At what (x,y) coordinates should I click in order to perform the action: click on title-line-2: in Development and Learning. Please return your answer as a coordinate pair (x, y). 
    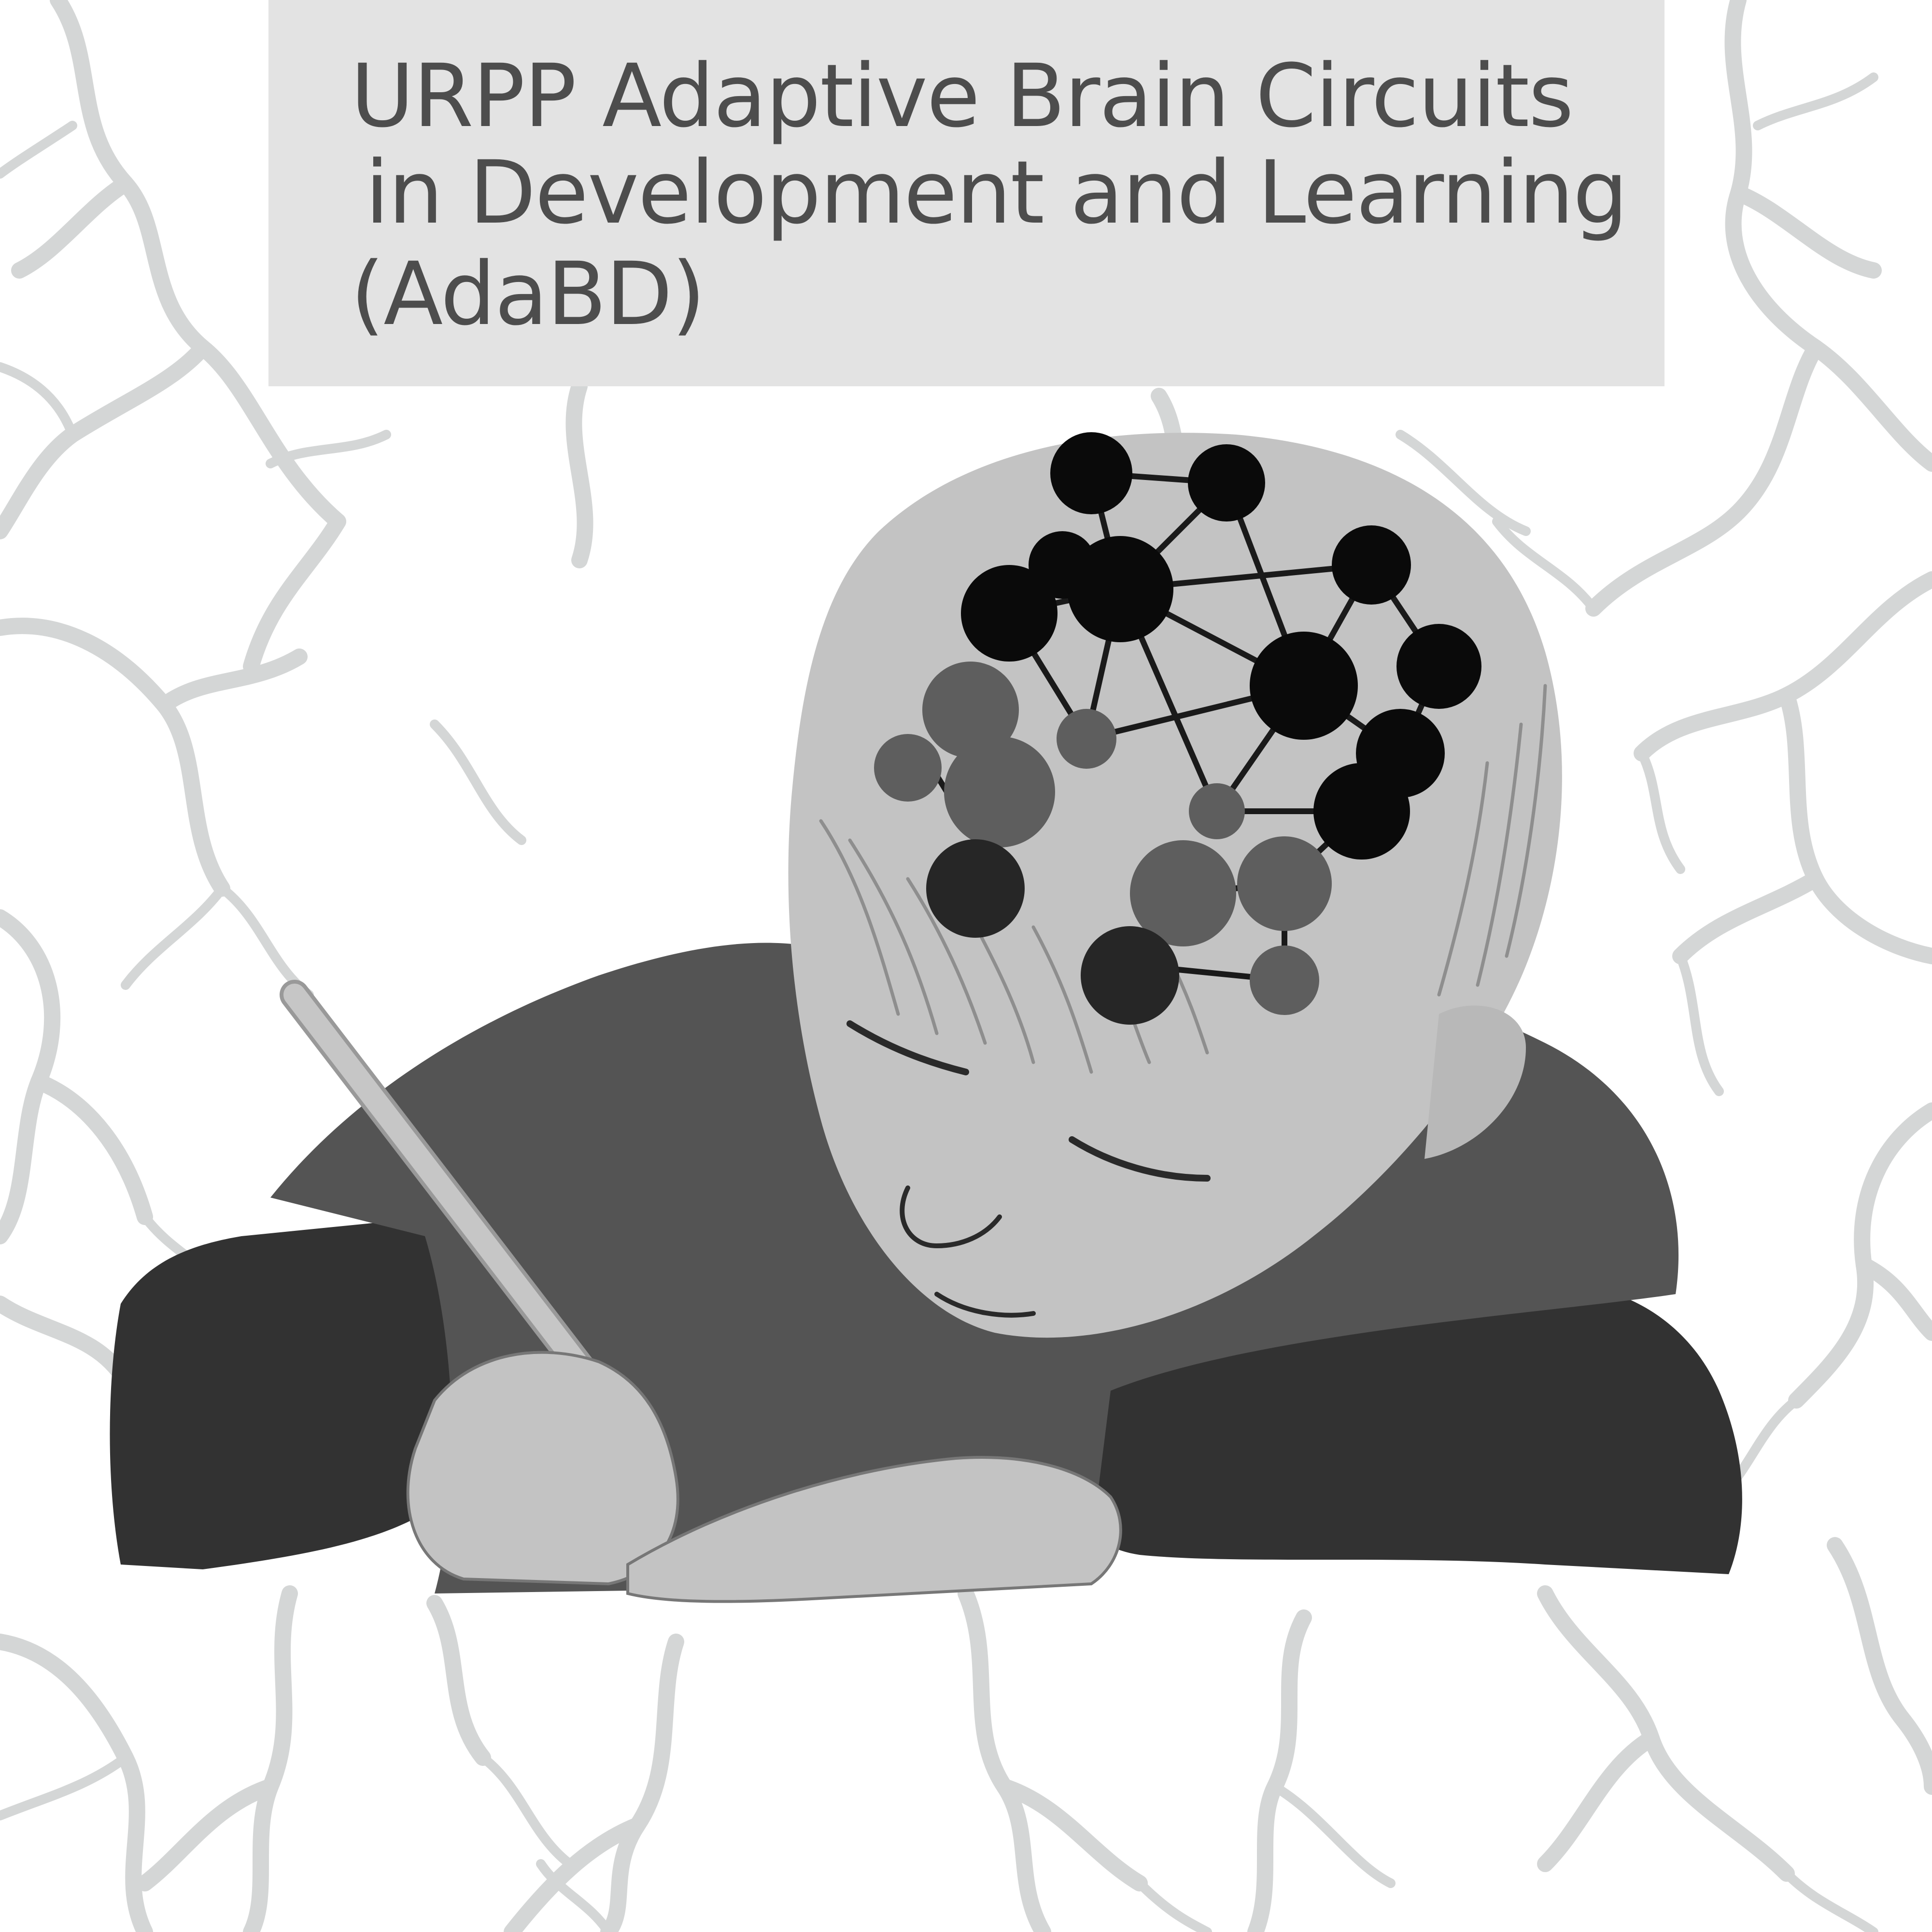
    Looking at the image, I should click on (996, 192).